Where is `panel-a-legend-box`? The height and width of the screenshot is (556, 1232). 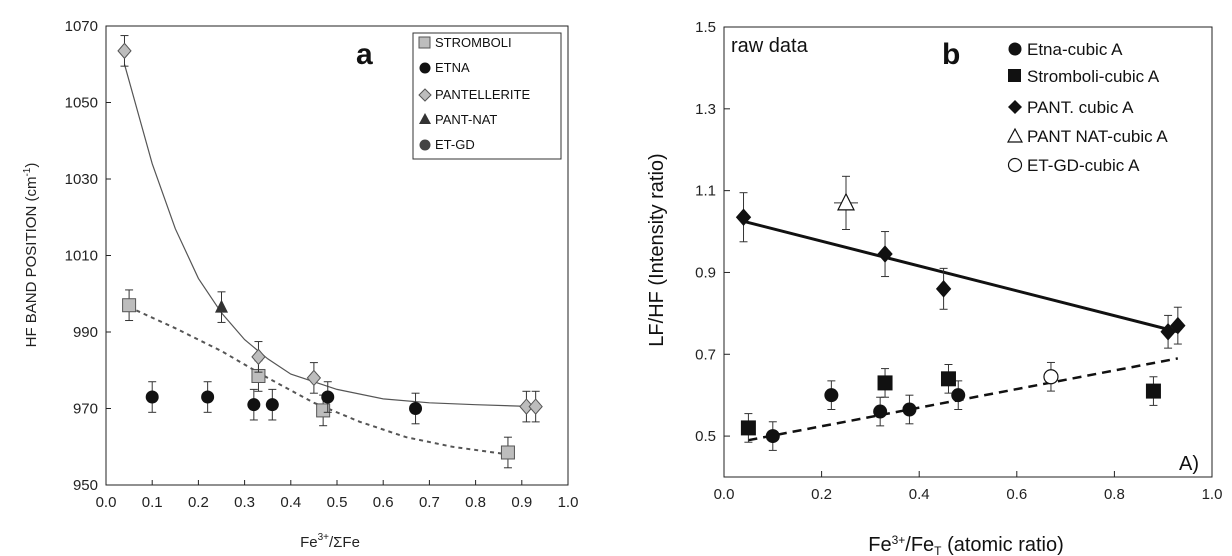
panel-a-legend-box is located at coordinates (487, 96).